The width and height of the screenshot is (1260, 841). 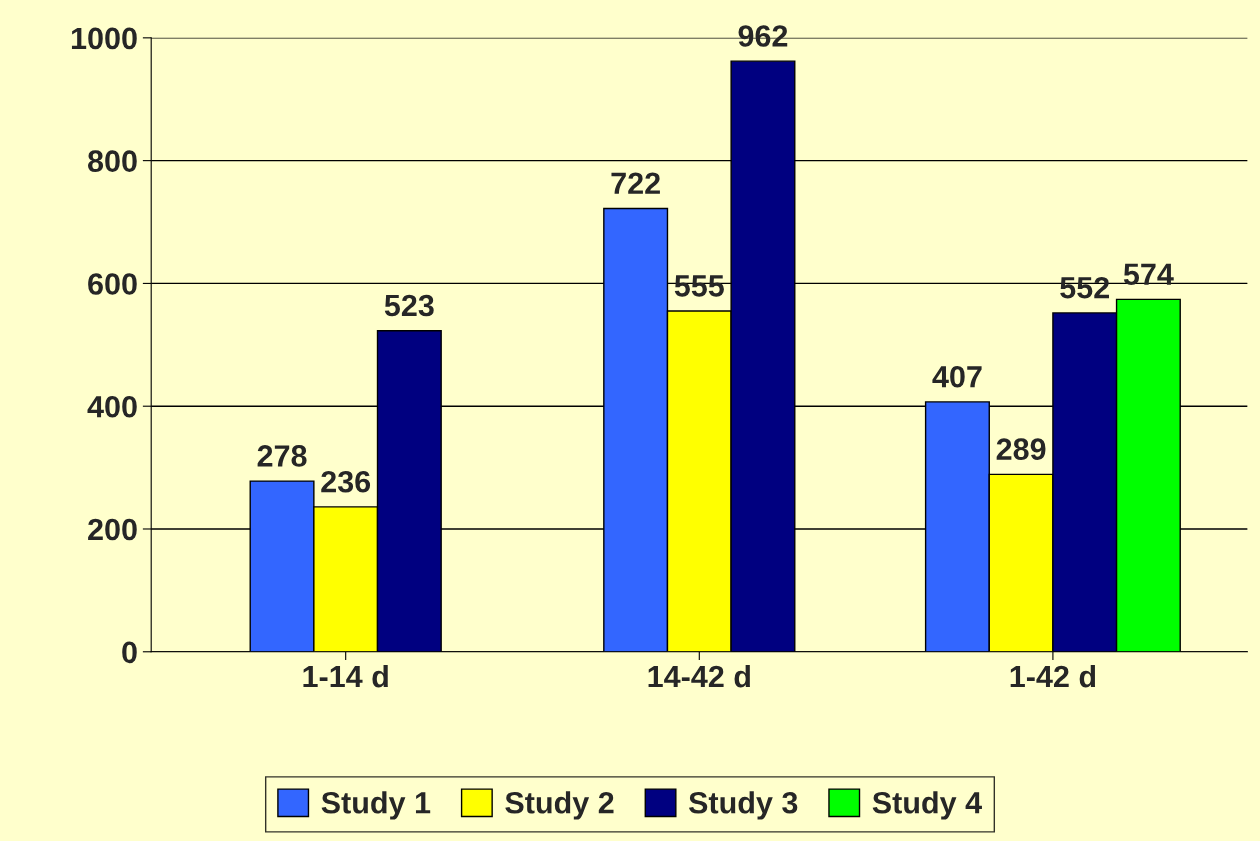 I want to click on data-label: 289, so click(x=1021, y=449).